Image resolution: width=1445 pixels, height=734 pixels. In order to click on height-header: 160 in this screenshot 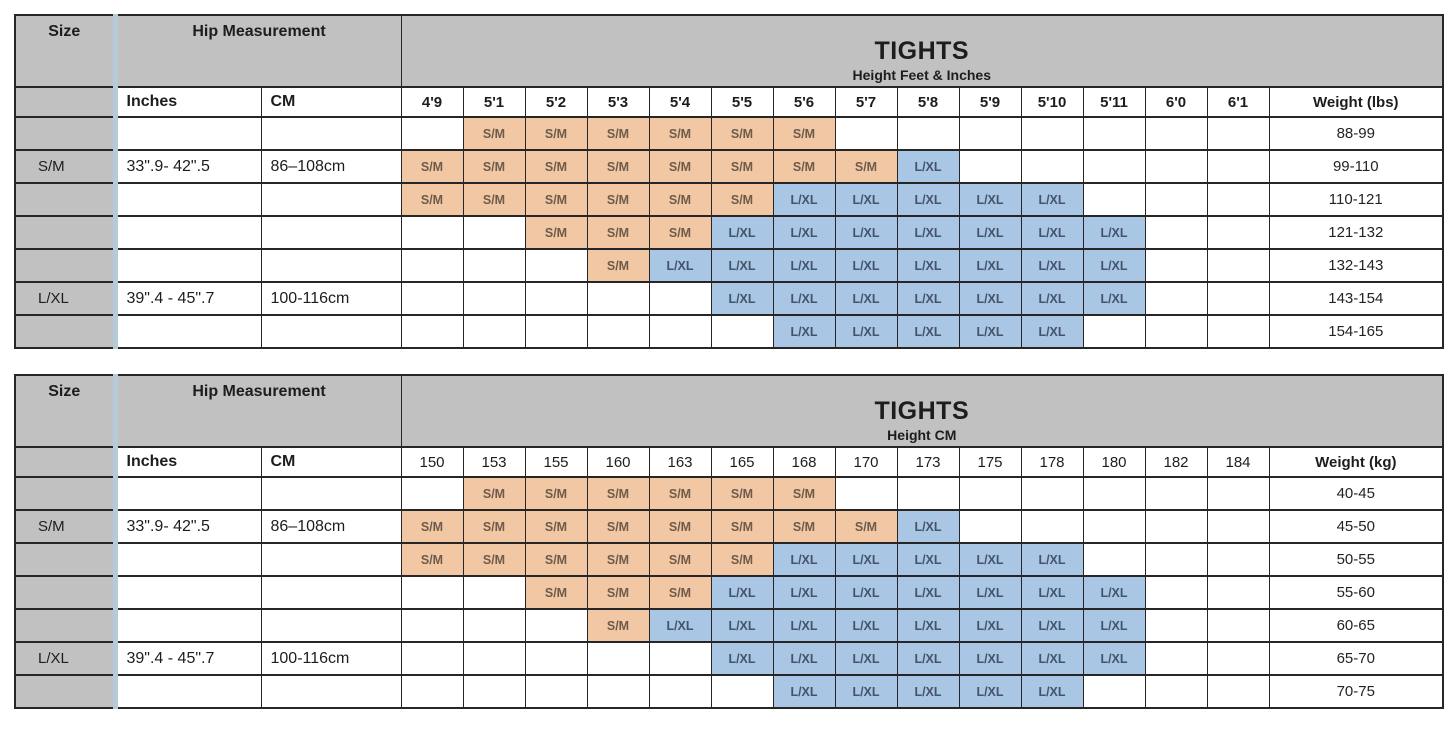, I will do `click(618, 462)`.